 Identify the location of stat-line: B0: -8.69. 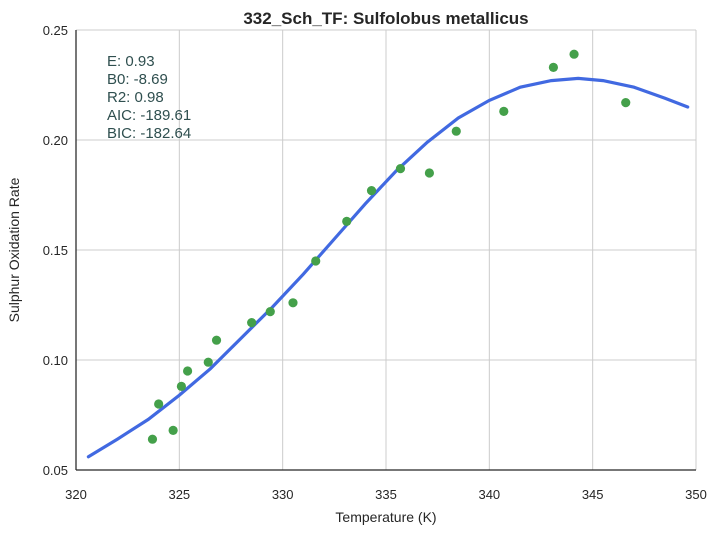
(137, 79).